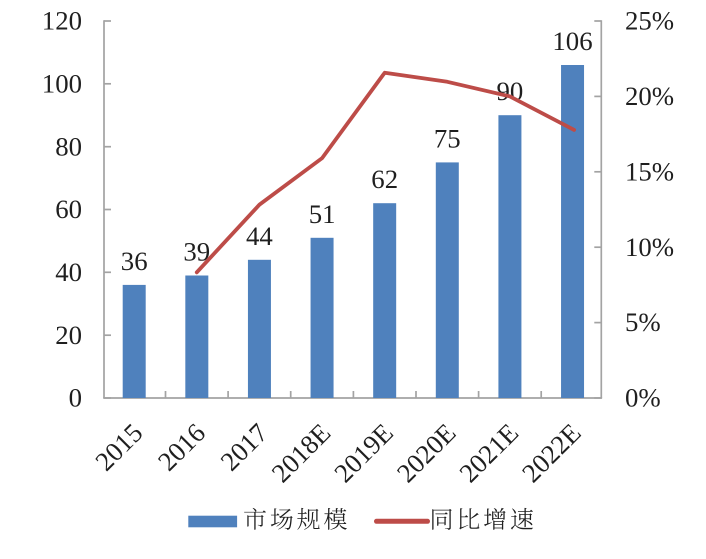  What do you see at coordinates (68, 146) in the screenshot?
I see `svg-text: 80` at bounding box center [68, 146].